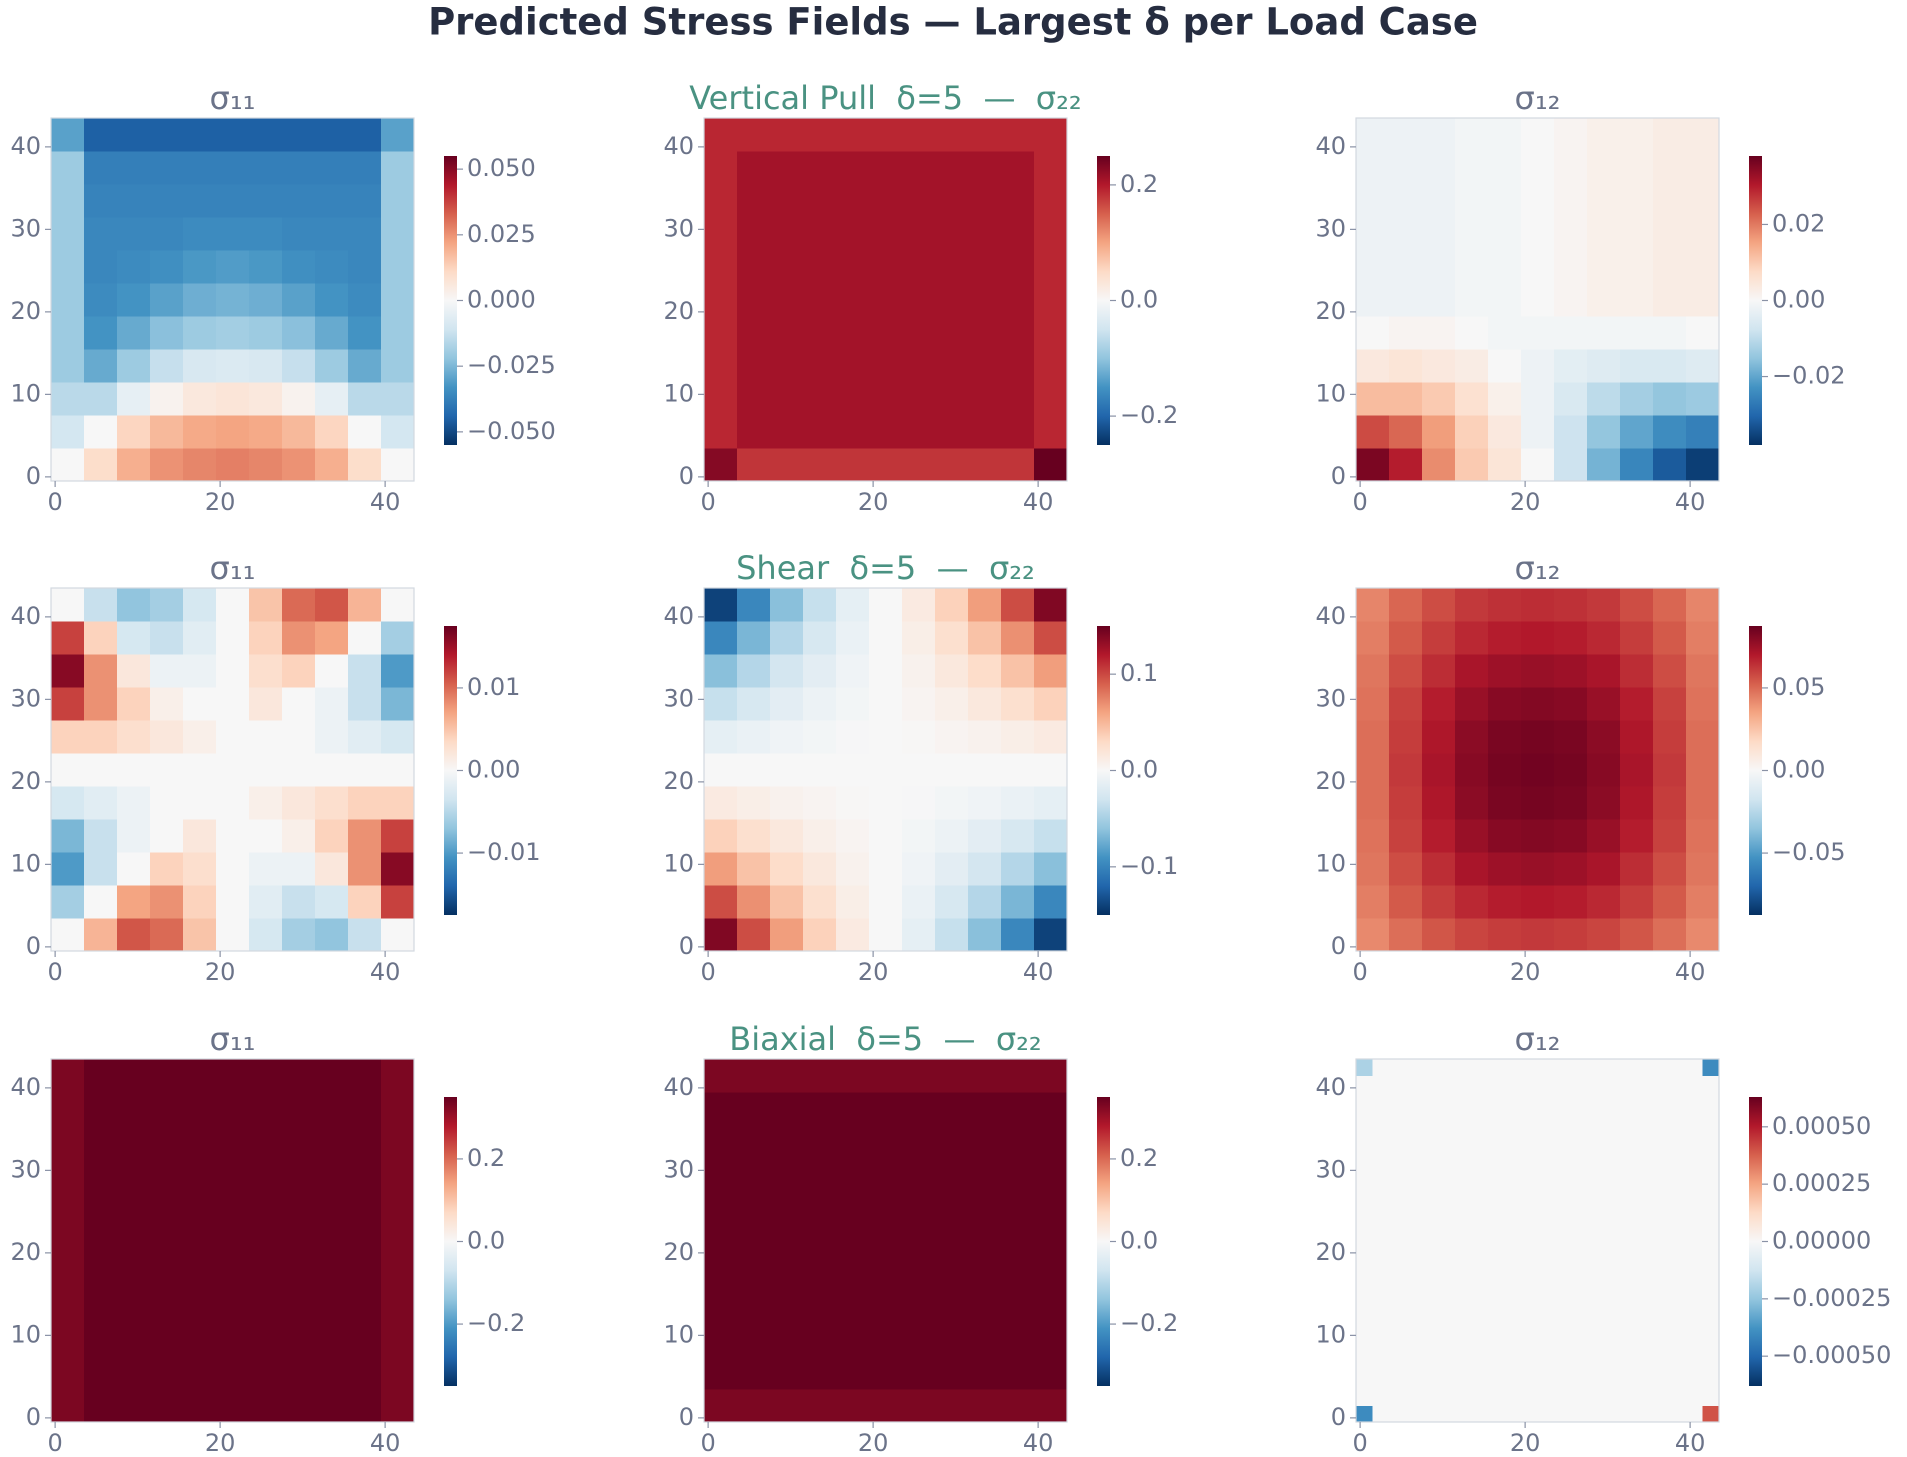  What do you see at coordinates (486, 1241) in the screenshot?
I see `colorbar-tick-label: 0.0` at bounding box center [486, 1241].